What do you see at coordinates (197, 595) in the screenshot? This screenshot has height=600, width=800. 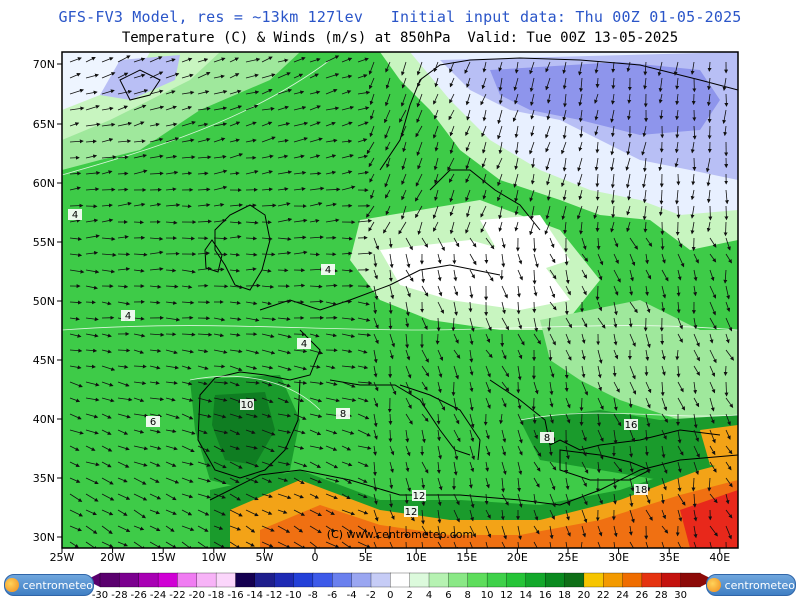 I see `colorbar-label: -20` at bounding box center [197, 595].